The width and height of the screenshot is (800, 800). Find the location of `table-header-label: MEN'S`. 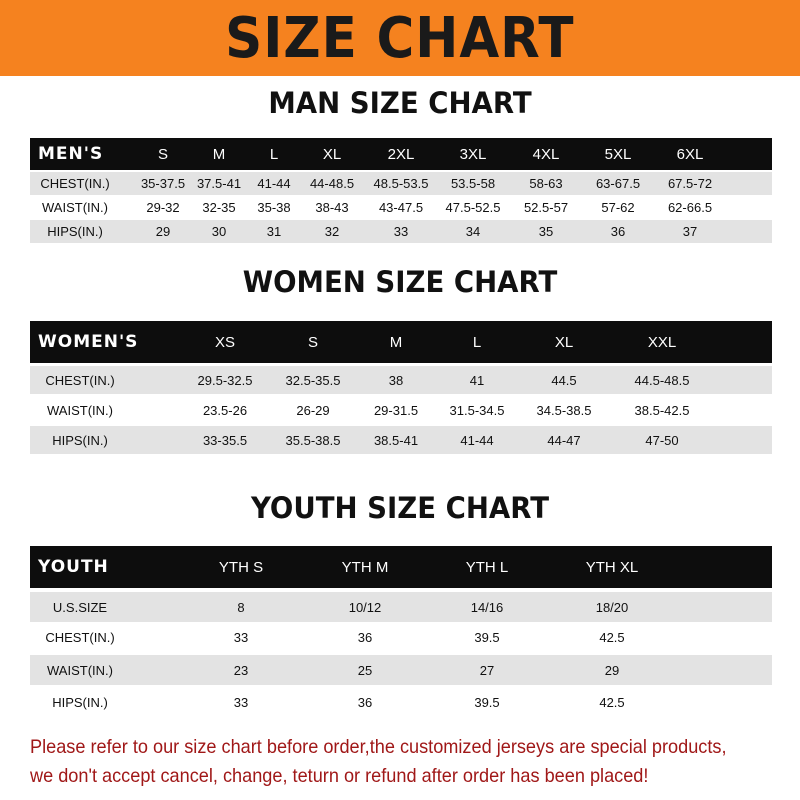

table-header-label: MEN'S is located at coordinates (71, 154).